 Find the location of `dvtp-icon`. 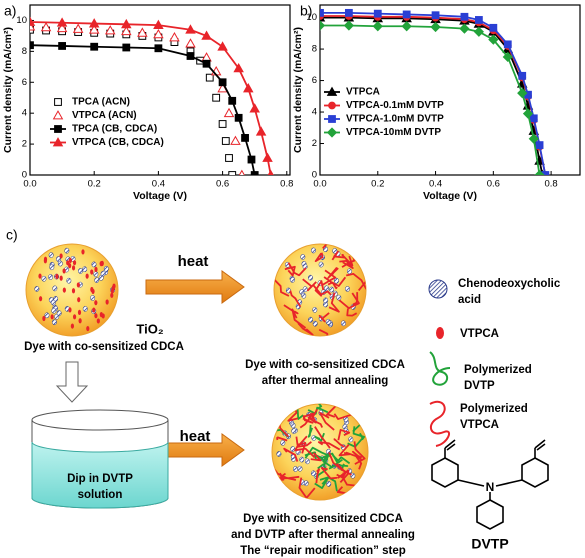

dvtp-icon is located at coordinates (440, 368).